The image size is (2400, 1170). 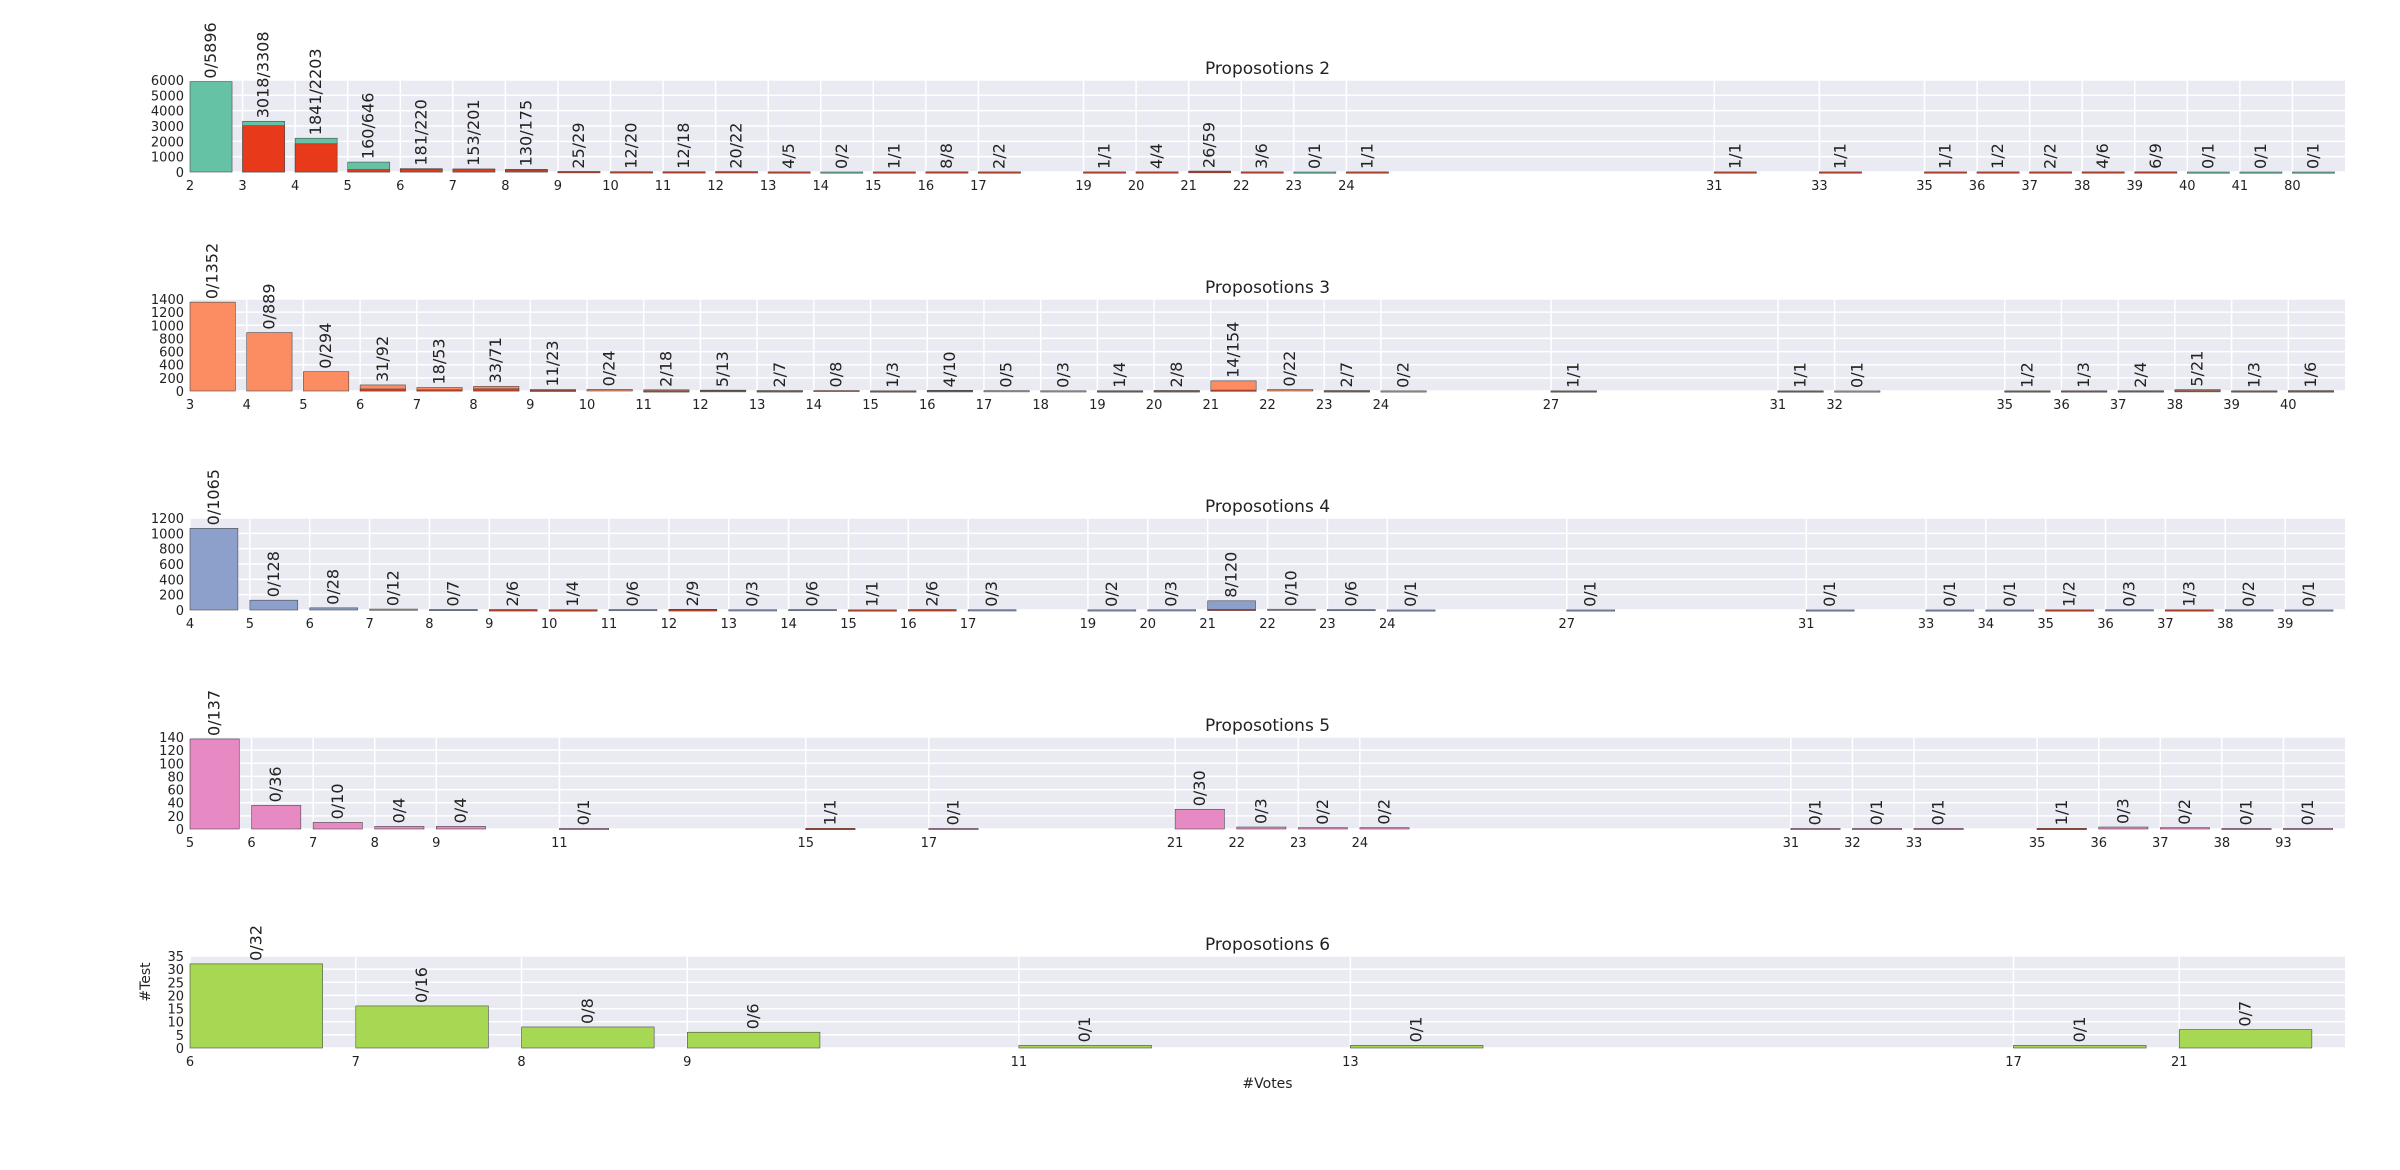 What do you see at coordinates (473, 132) in the screenshot?
I see `bar-label: 153/201` at bounding box center [473, 132].